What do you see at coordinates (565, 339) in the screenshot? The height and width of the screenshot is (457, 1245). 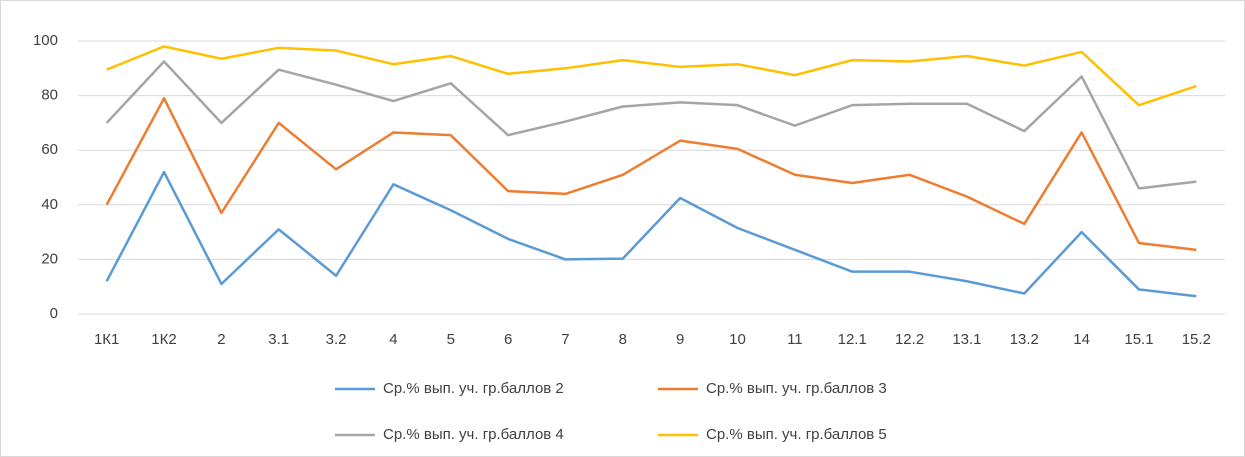 I see `x-tick-label: 7` at bounding box center [565, 339].